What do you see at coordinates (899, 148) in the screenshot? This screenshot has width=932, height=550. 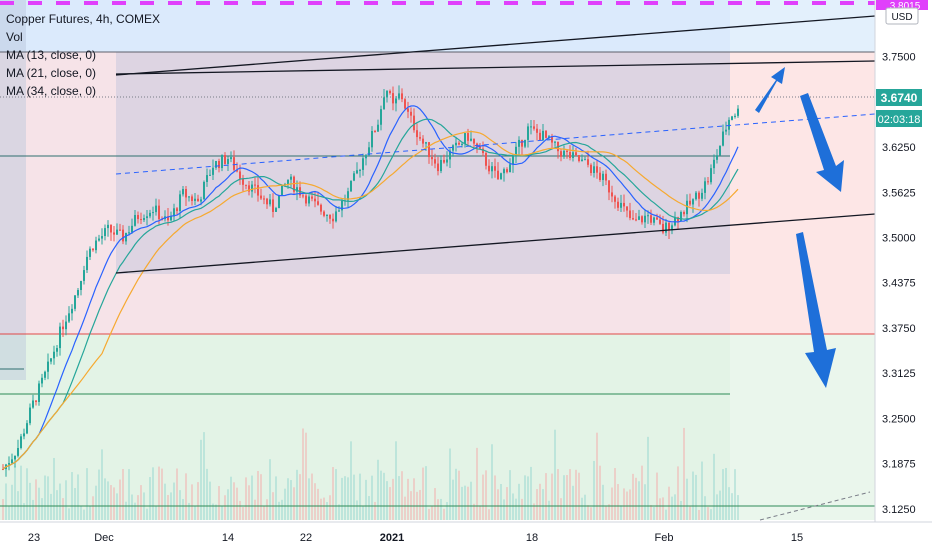 I see `y-tick-label: 3.6250` at bounding box center [899, 148].